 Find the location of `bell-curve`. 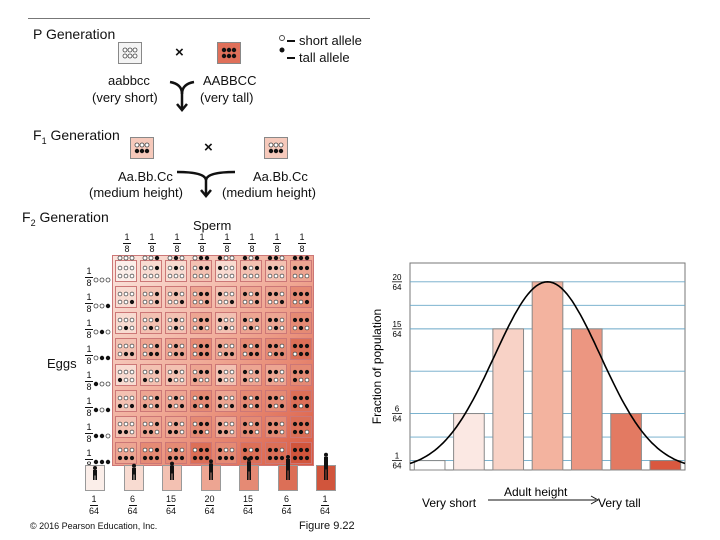

bell-curve is located at coordinates (547, 372).